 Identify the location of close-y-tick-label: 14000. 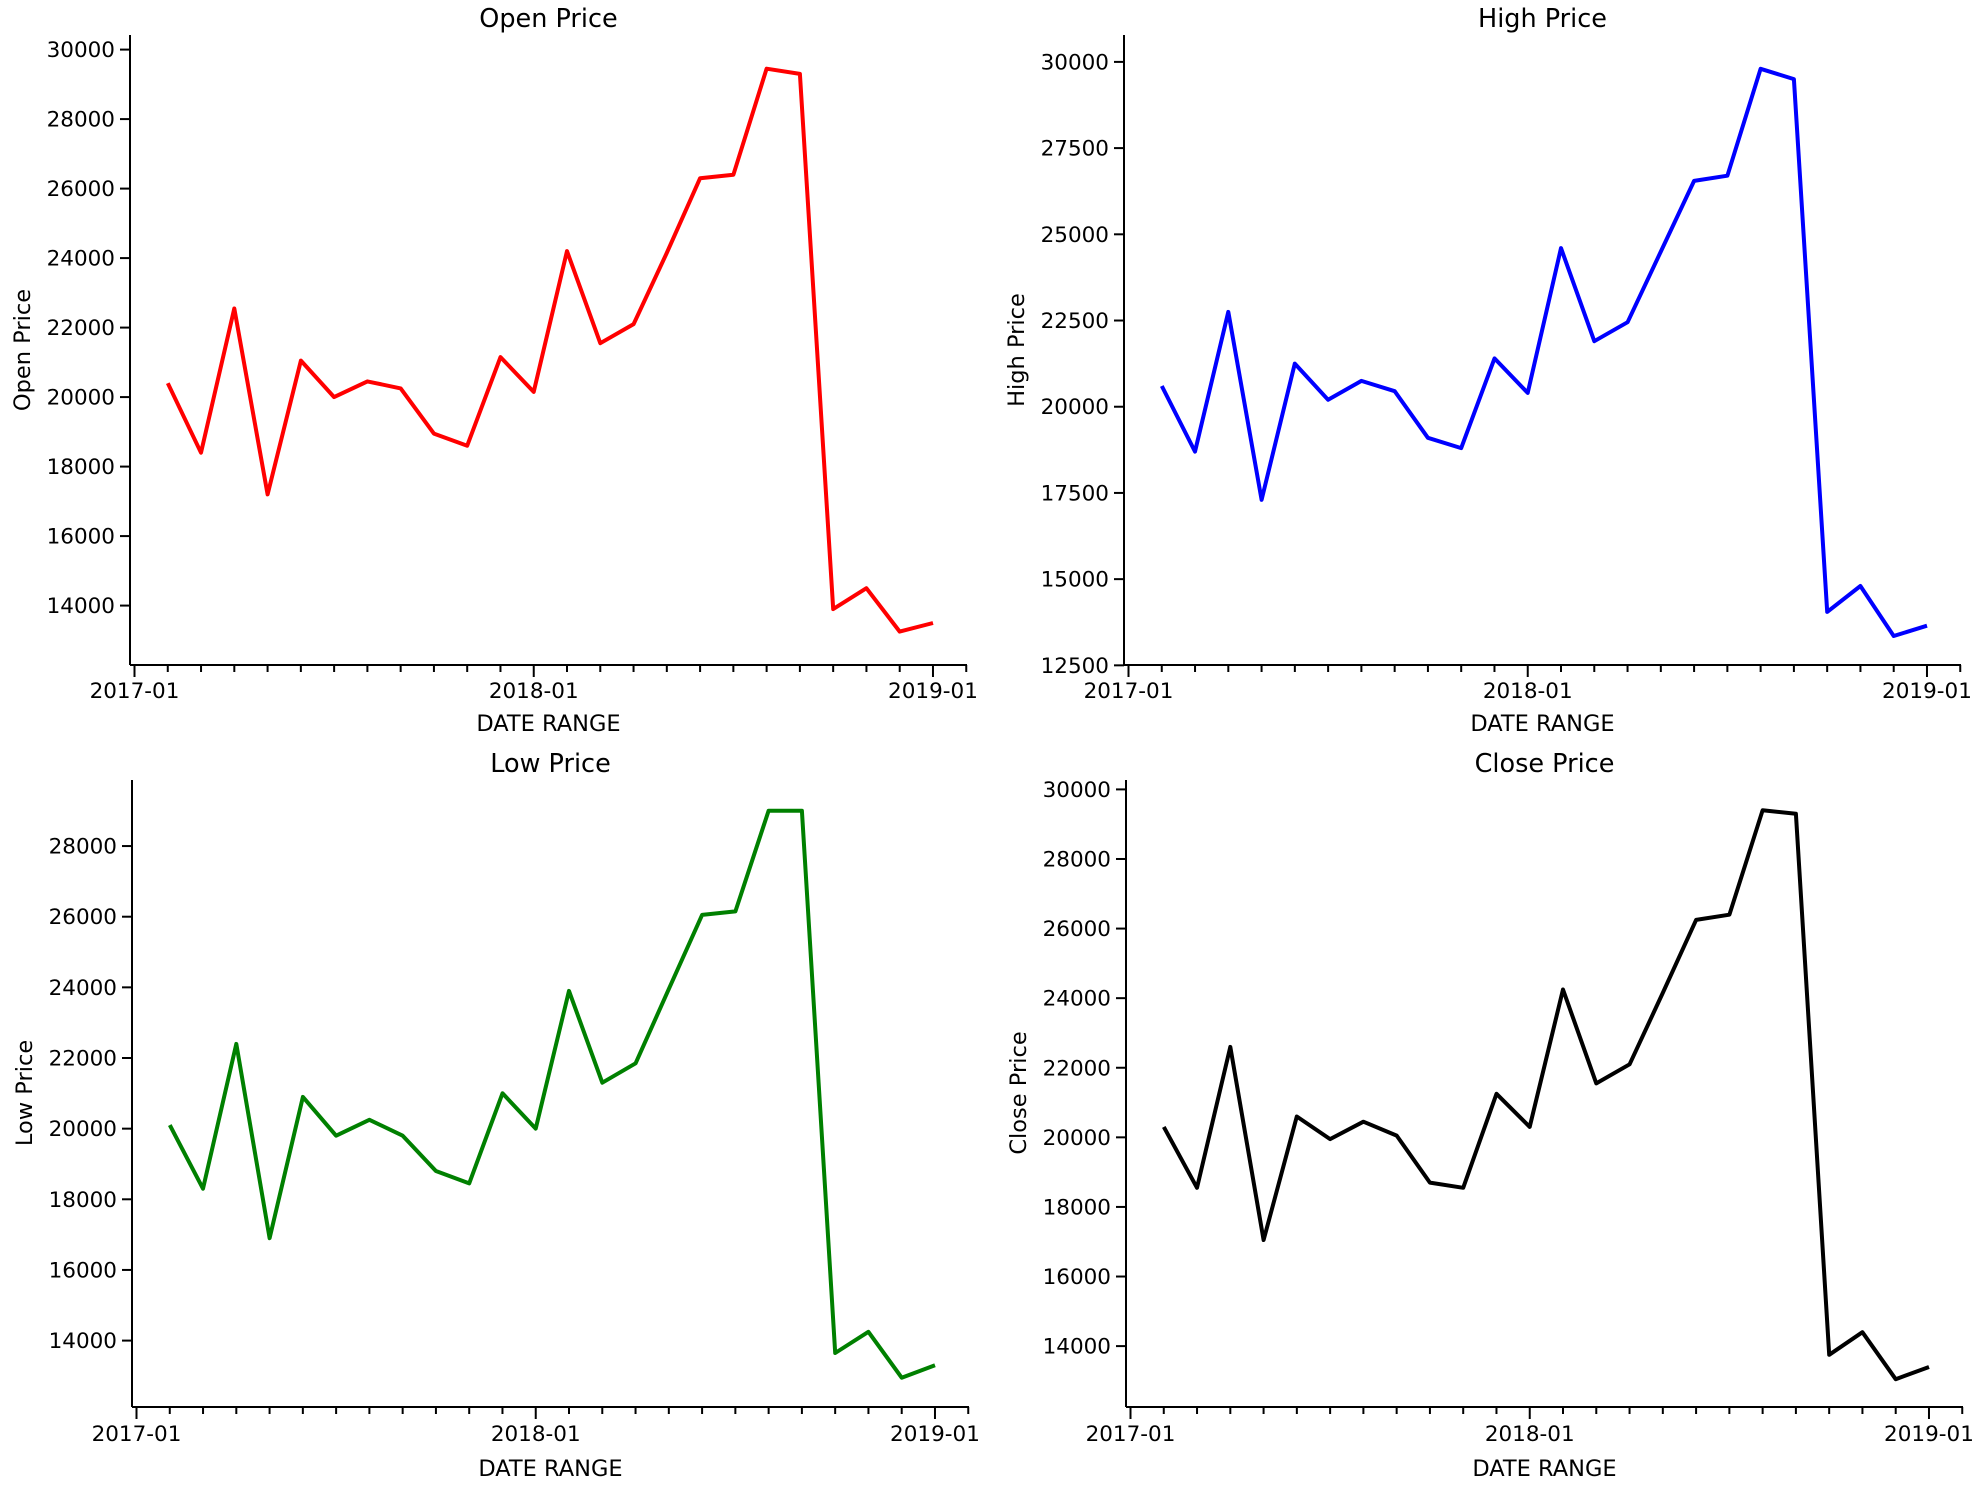
(1077, 1347).